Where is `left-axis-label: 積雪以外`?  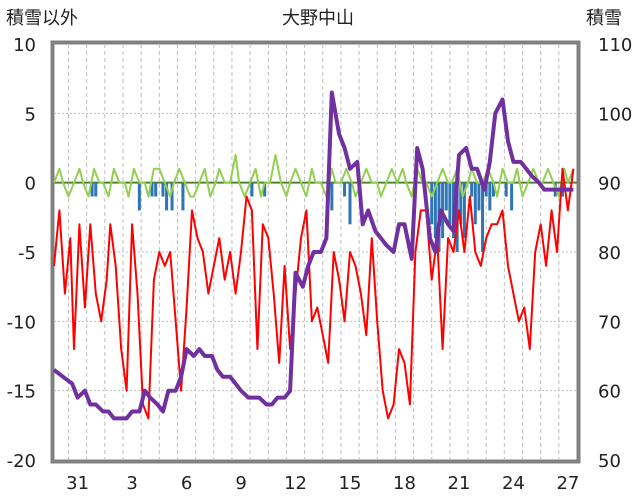
left-axis-label: 積雪以外 is located at coordinates (42, 18).